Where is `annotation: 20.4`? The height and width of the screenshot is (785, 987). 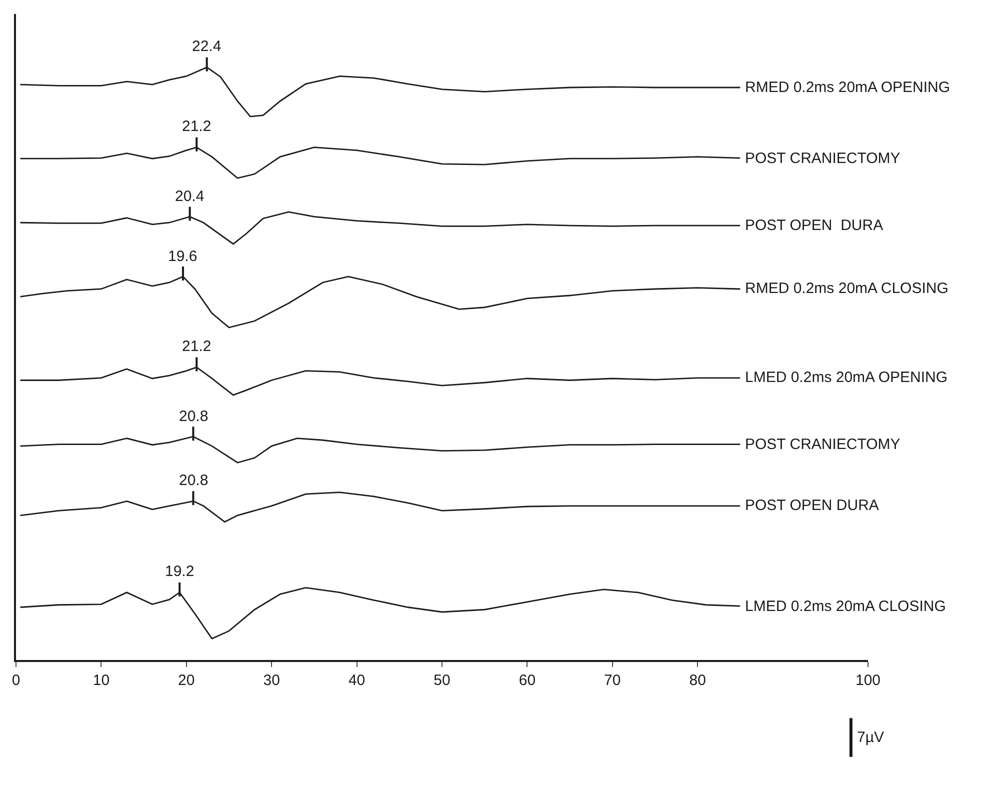
annotation: 20.4 is located at coordinates (189, 196).